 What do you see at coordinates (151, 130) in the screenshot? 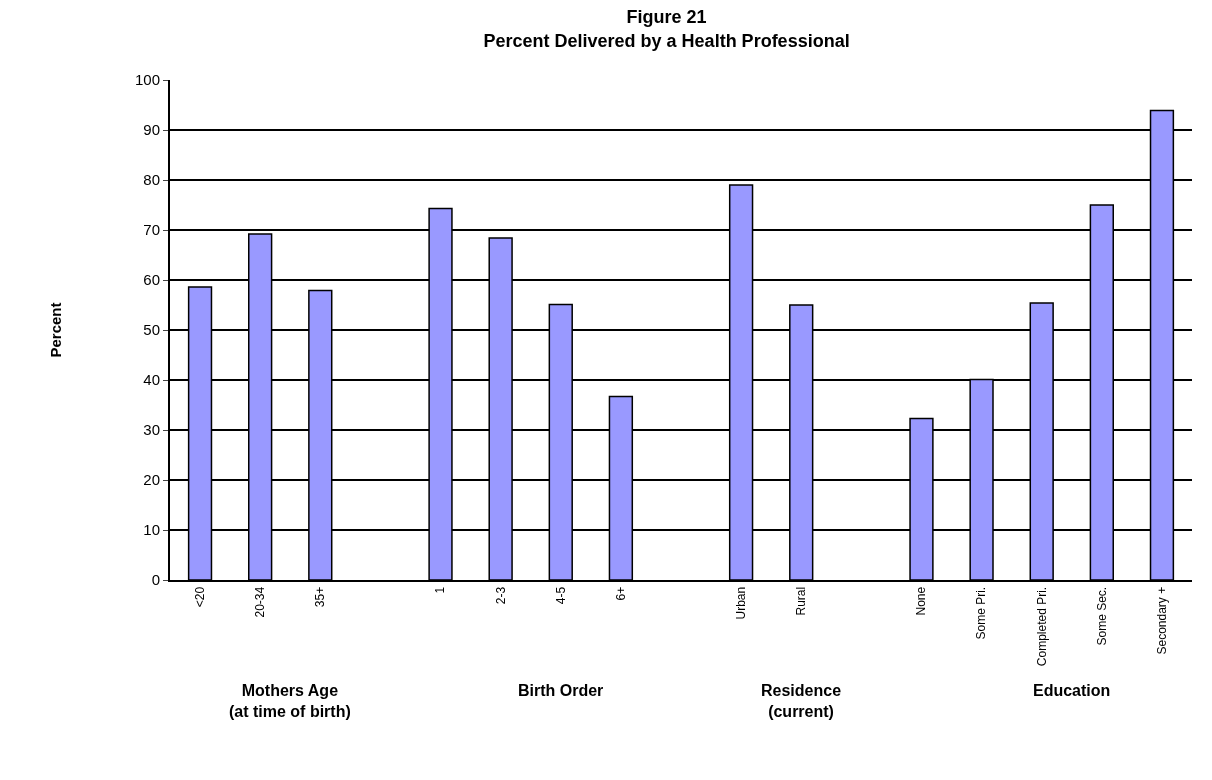
I see `y-tick-label: 90` at bounding box center [151, 130].